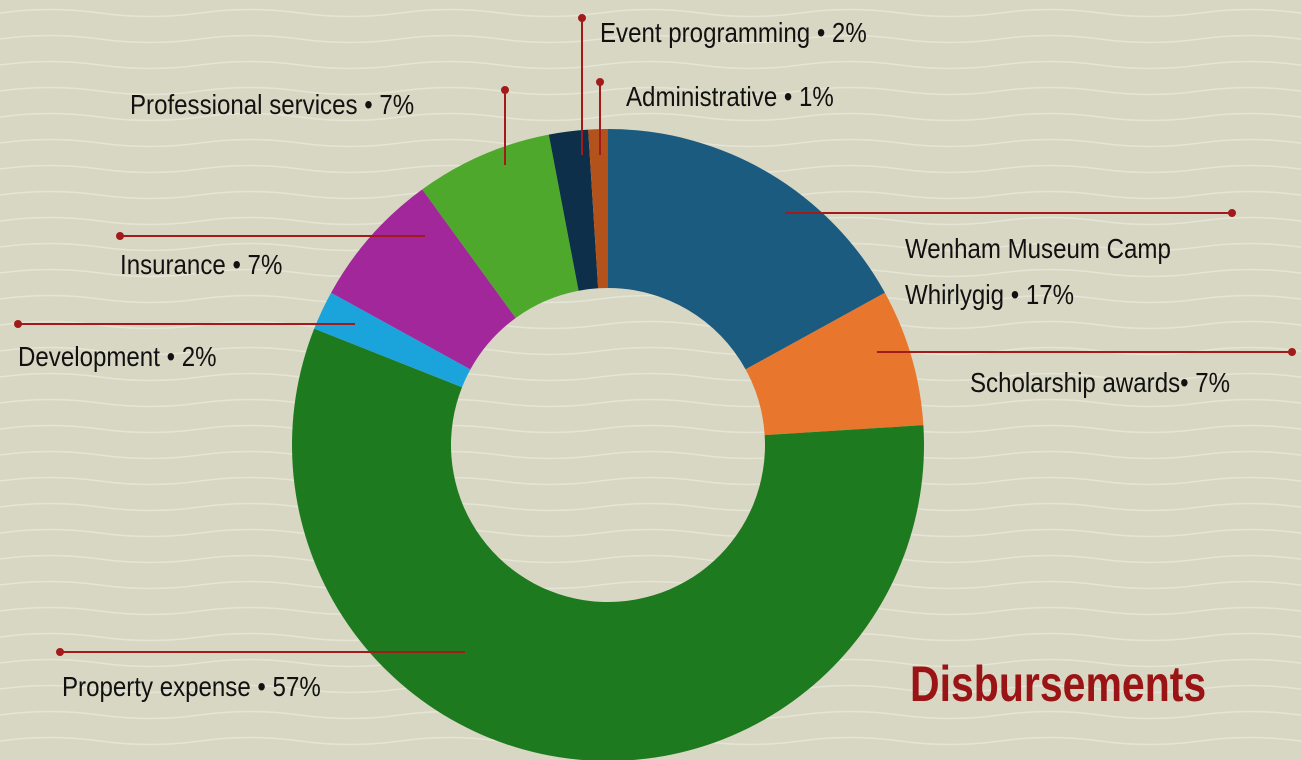  What do you see at coordinates (272, 104) in the screenshot?
I see `slice-label: Professional services • 7%` at bounding box center [272, 104].